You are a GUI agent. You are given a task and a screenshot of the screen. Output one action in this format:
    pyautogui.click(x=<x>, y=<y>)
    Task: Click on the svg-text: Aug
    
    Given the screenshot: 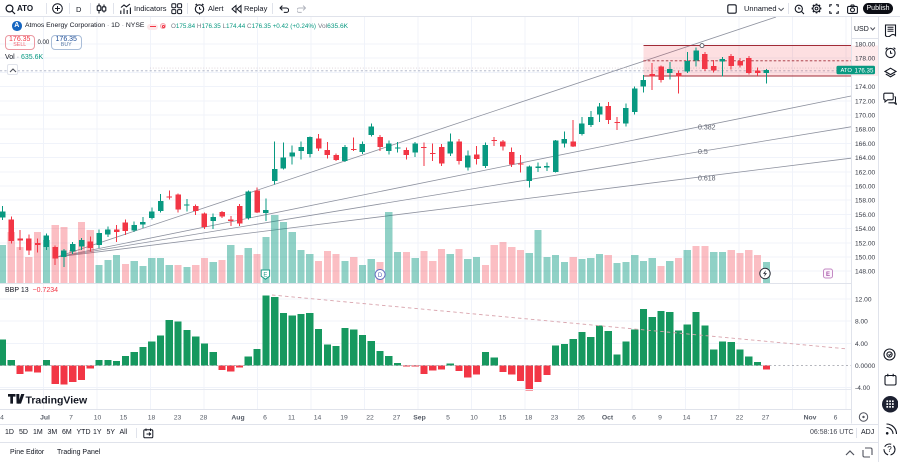 What is the action you would take?
    pyautogui.click(x=237, y=418)
    